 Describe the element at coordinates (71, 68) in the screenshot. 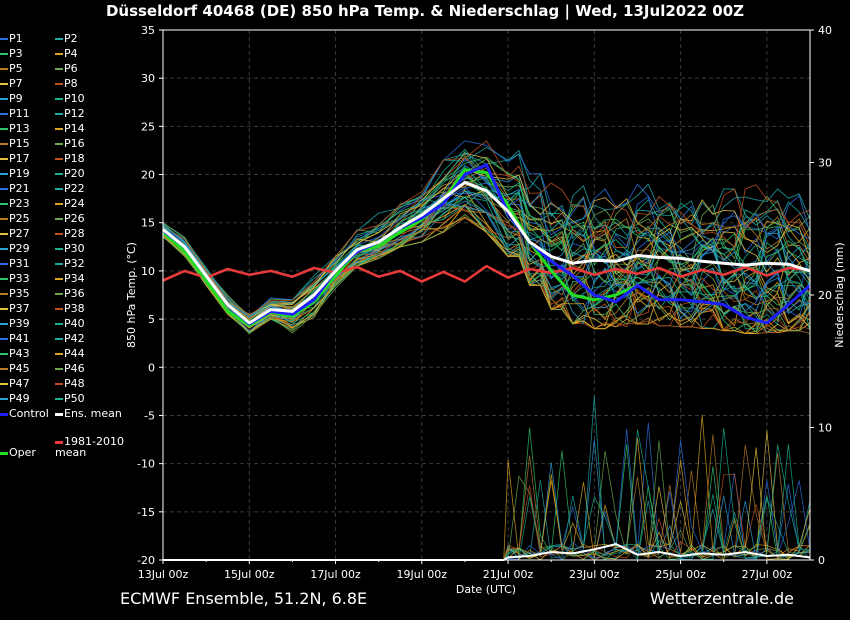

I see `legend-label: P6` at that location.